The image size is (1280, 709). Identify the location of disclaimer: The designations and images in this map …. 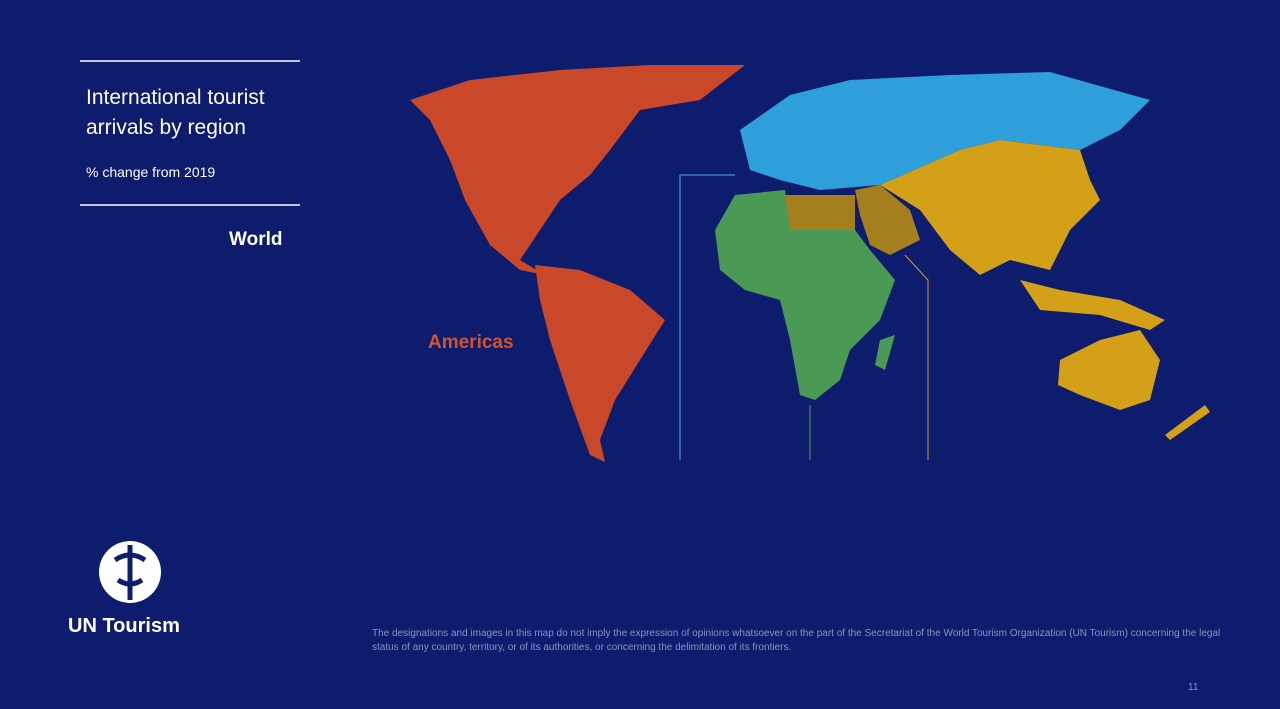
(796, 640).